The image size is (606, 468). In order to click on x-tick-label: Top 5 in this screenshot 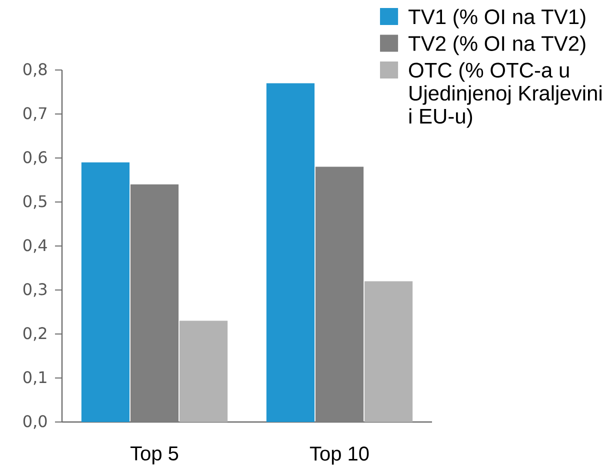, I will do `click(154, 455)`.